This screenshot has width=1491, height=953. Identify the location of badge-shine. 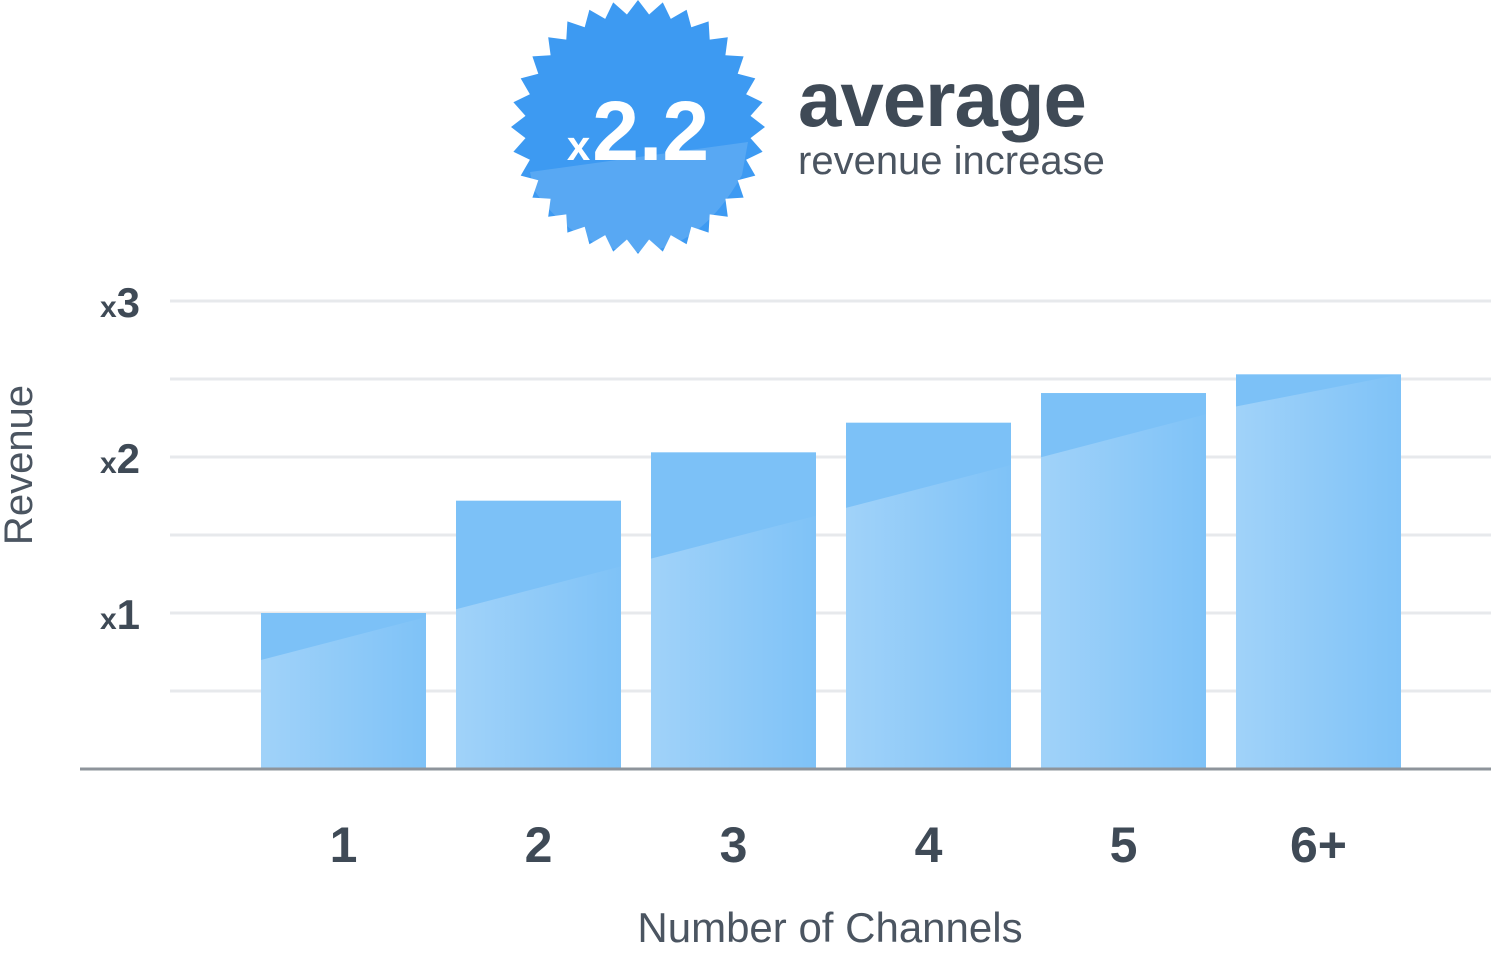
(639, 197).